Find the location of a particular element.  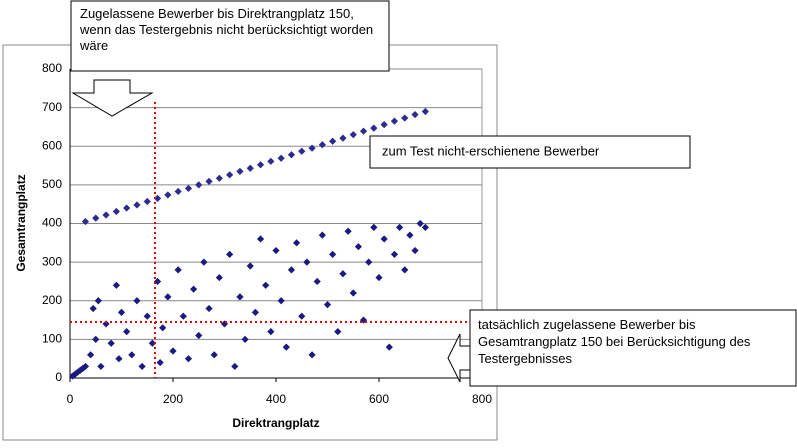

callout-arrow is located at coordinates (459, 358).